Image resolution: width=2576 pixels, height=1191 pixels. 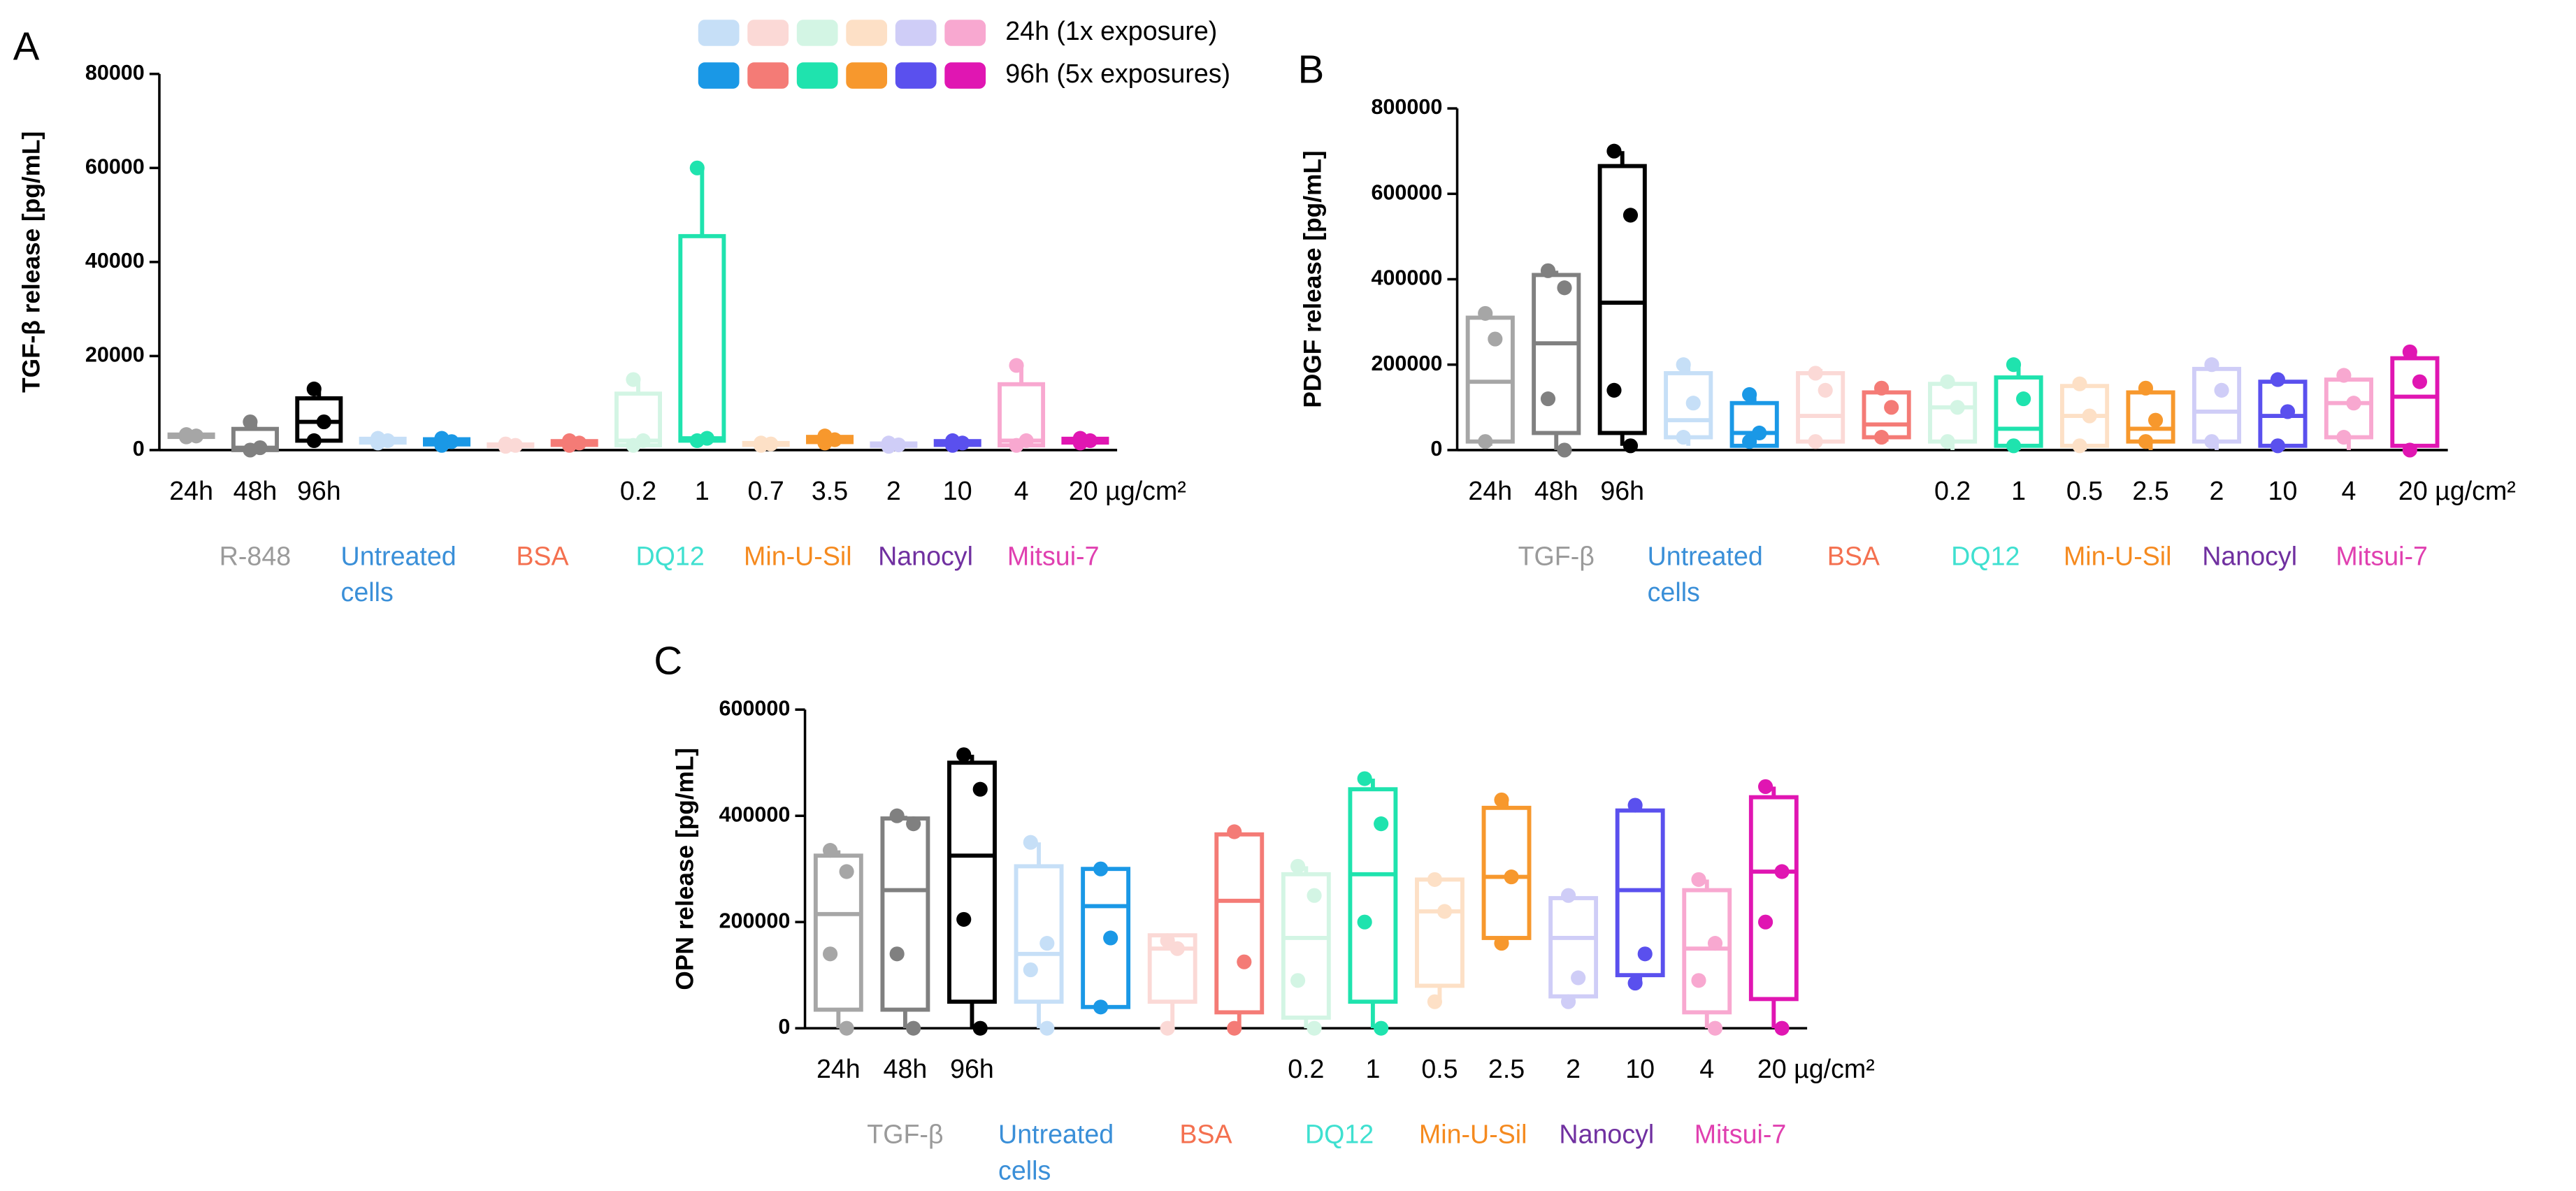 What do you see at coordinates (1372, 1068) in the screenshot?
I see `x-tick-label: 1` at bounding box center [1372, 1068].